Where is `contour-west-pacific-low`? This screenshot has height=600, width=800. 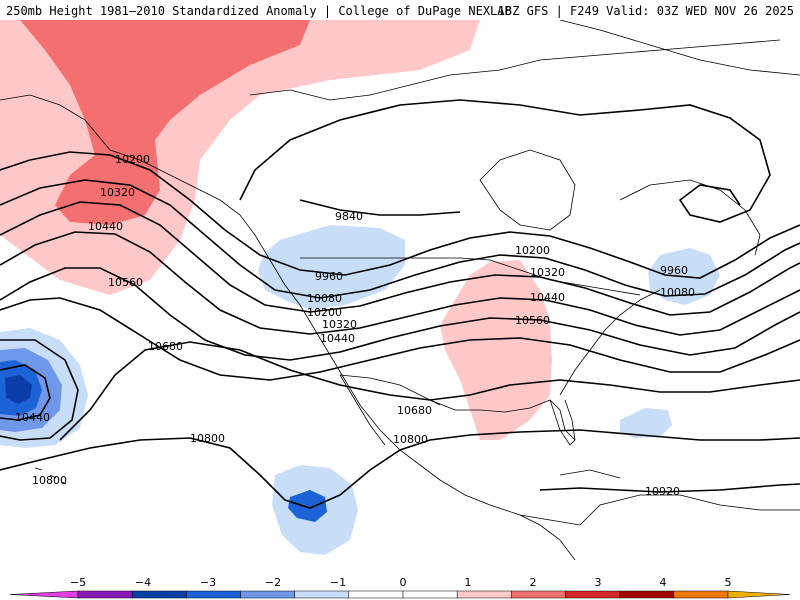 contour-west-pacific-low is located at coordinates (39, 390).